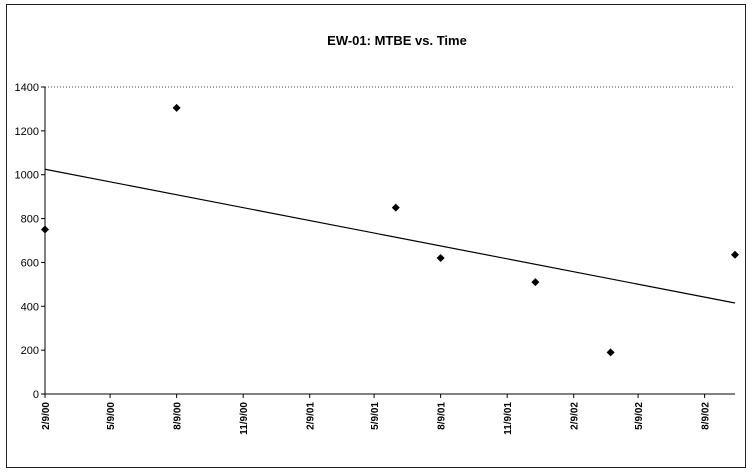 This screenshot has width=754, height=474. I want to click on chart-title: EW-01: MTBE vs. Time, so click(397, 40).